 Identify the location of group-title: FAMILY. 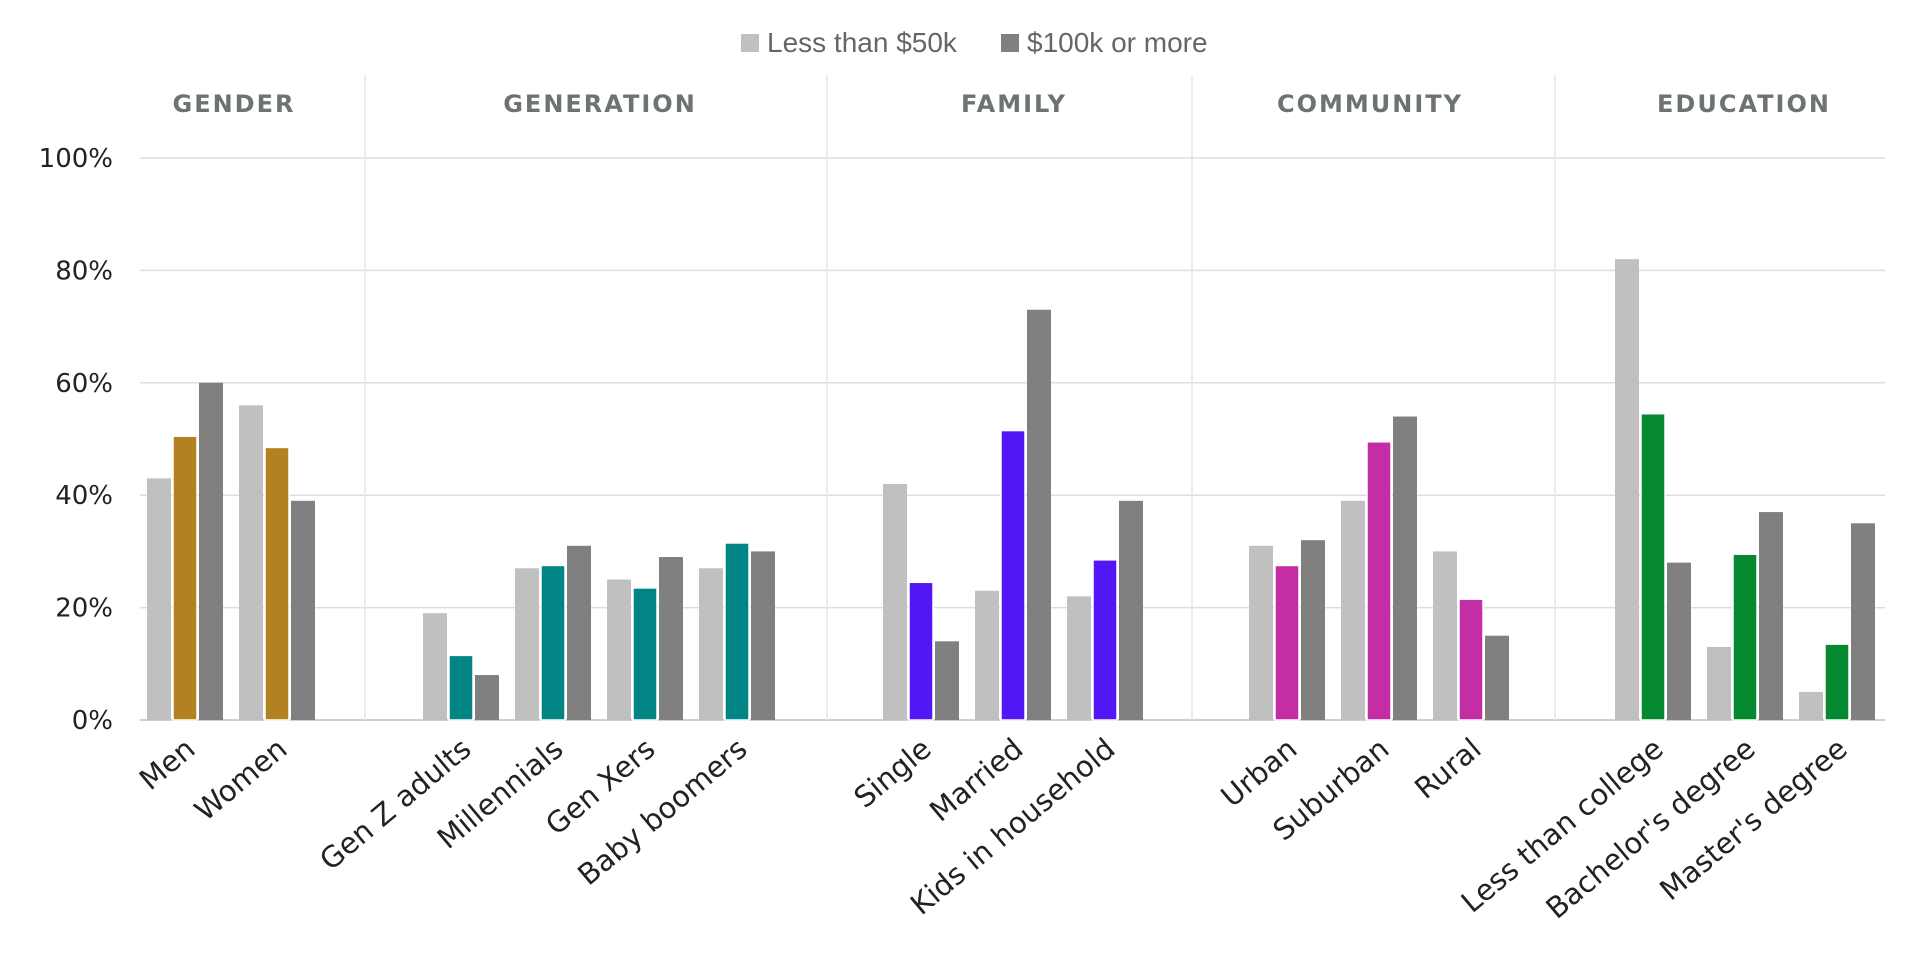
(1014, 104).